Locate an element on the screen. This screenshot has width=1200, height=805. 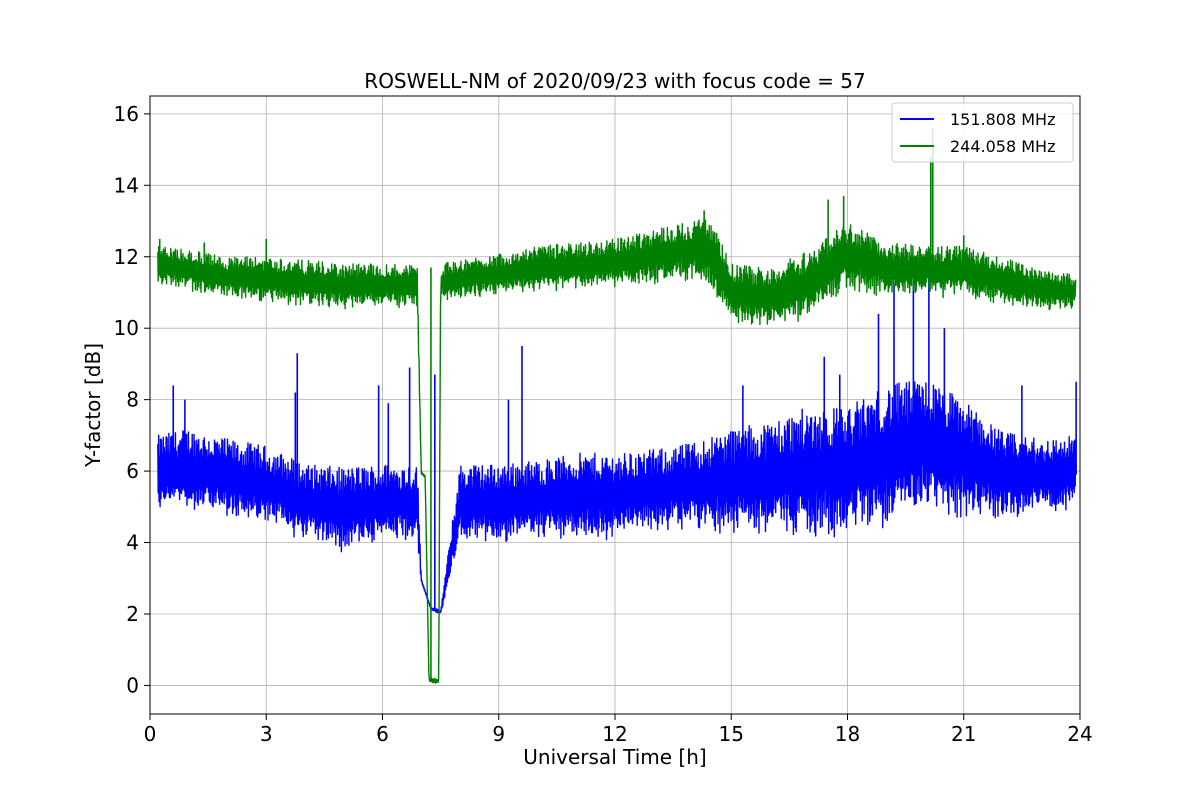
y-tick-label: 4 is located at coordinates (132, 543).